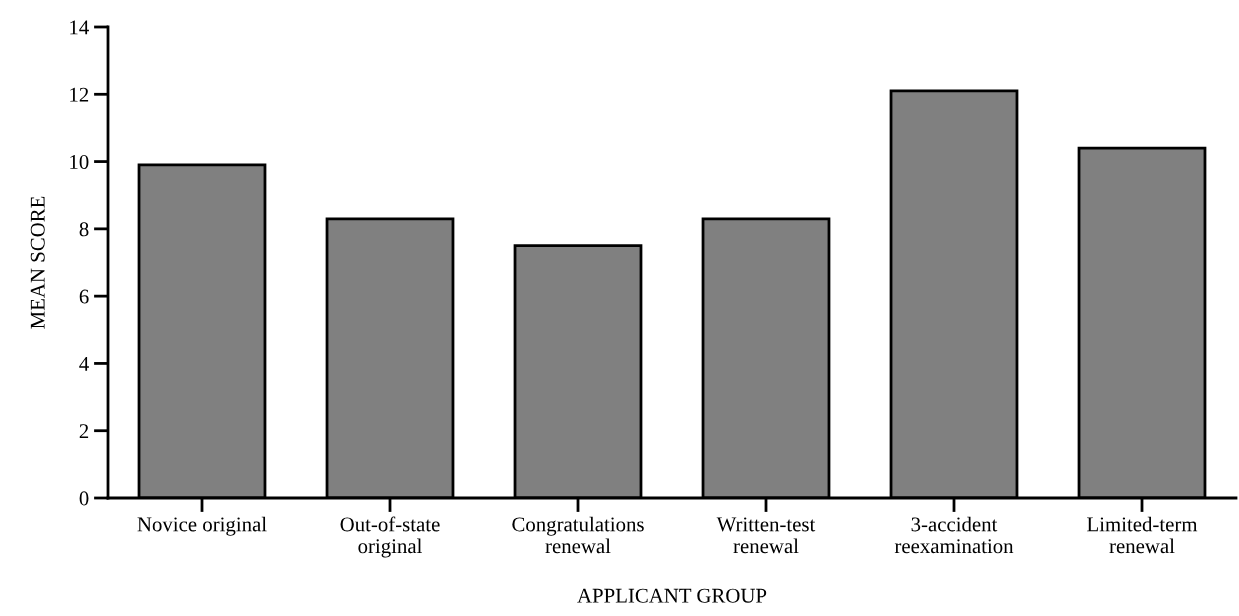 The width and height of the screenshot is (1239, 616). What do you see at coordinates (79, 161) in the screenshot?
I see `y-tick-label: 10` at bounding box center [79, 161].